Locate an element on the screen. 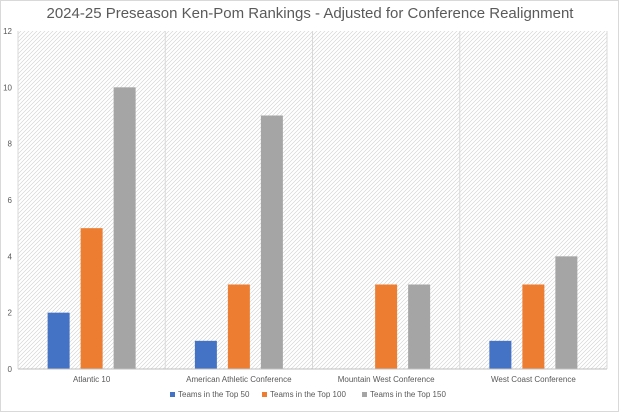  legend-label: Teams in the Top 100 is located at coordinates (308, 394).